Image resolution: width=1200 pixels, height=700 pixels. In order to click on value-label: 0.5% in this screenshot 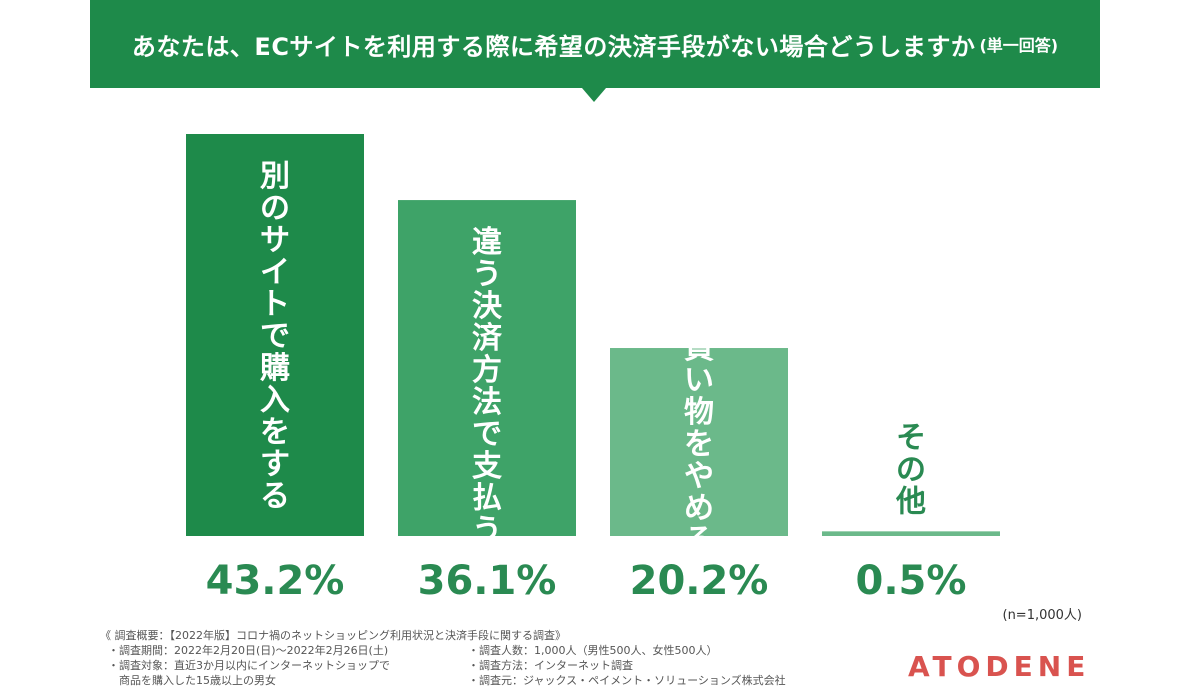, I will do `click(911, 581)`.